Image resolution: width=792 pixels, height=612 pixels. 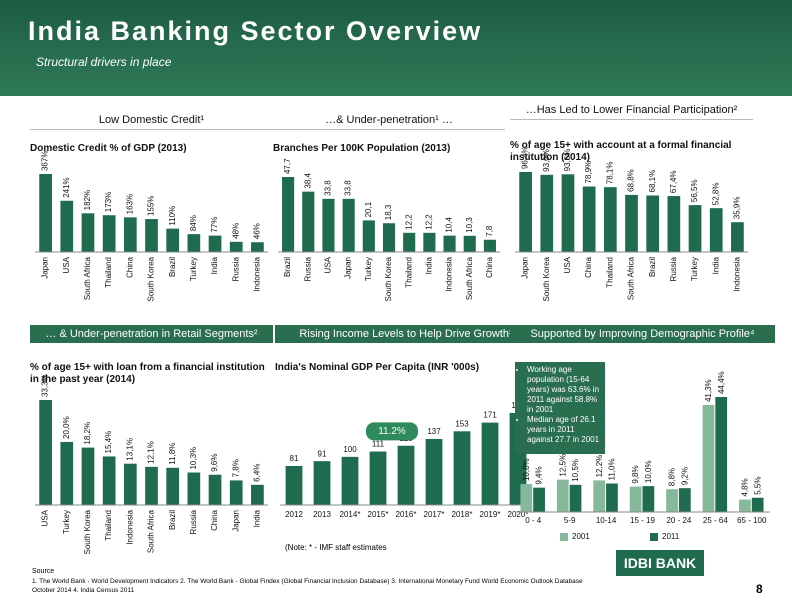 I want to click on value-label: 81, so click(x=294, y=458).